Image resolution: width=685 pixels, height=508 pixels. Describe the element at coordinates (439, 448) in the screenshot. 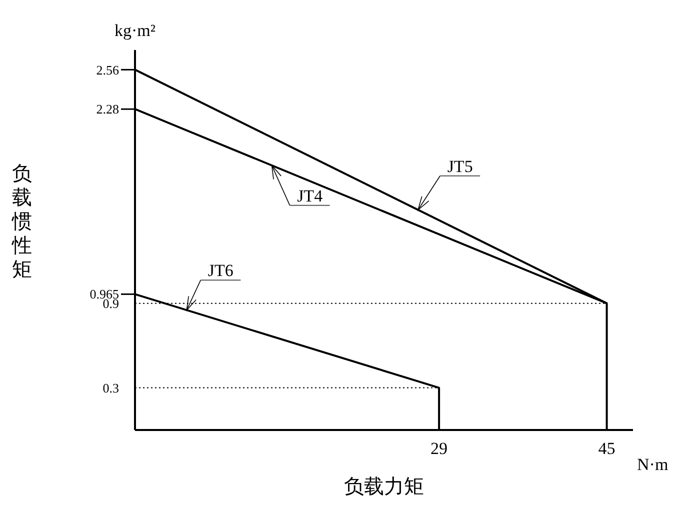

I see `x-tick-label: 29` at that location.